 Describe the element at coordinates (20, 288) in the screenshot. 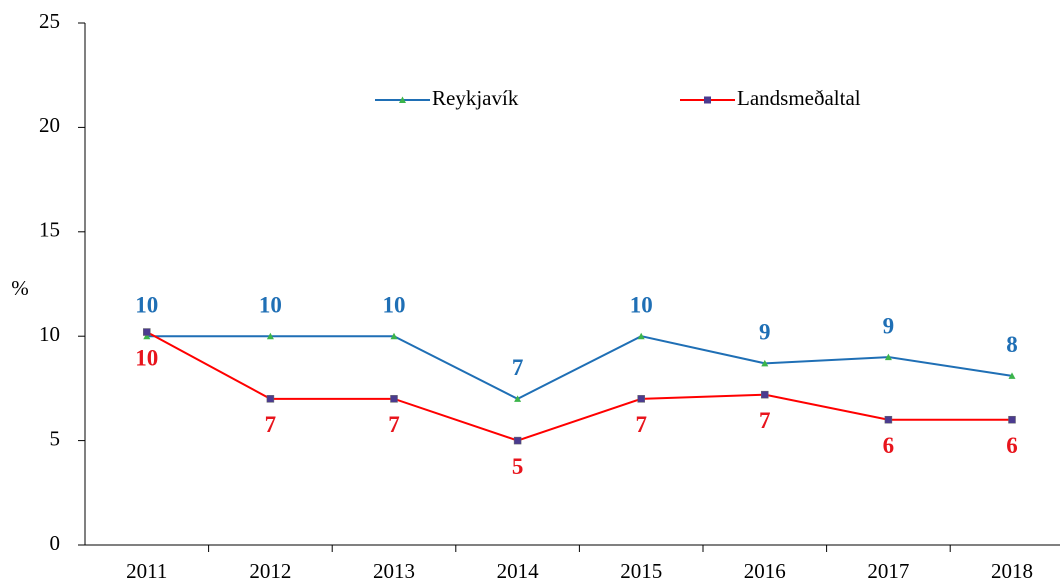

I see `y-axis-label: %` at that location.